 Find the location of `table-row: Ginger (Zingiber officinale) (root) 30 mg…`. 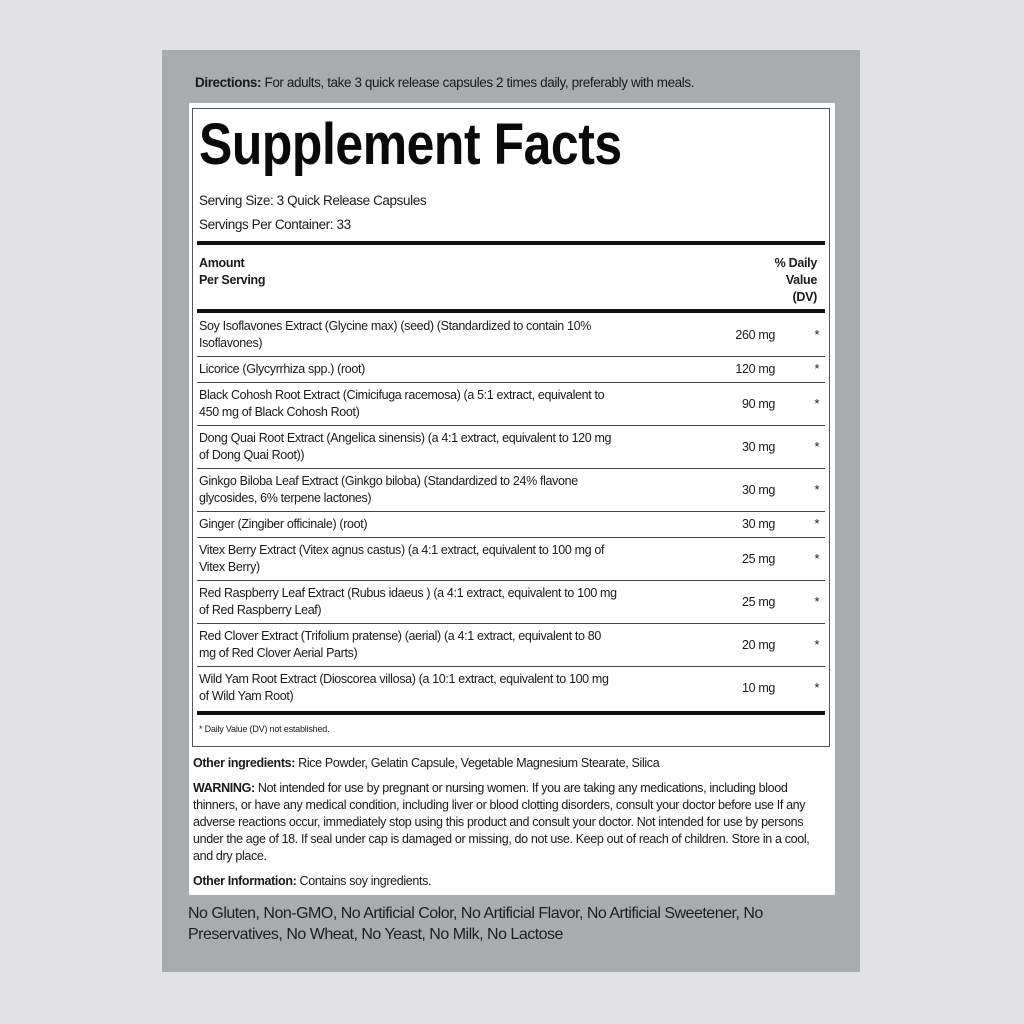

table-row: Ginger (Zingiber officinale) (root) 30 mg… is located at coordinates (511, 525).